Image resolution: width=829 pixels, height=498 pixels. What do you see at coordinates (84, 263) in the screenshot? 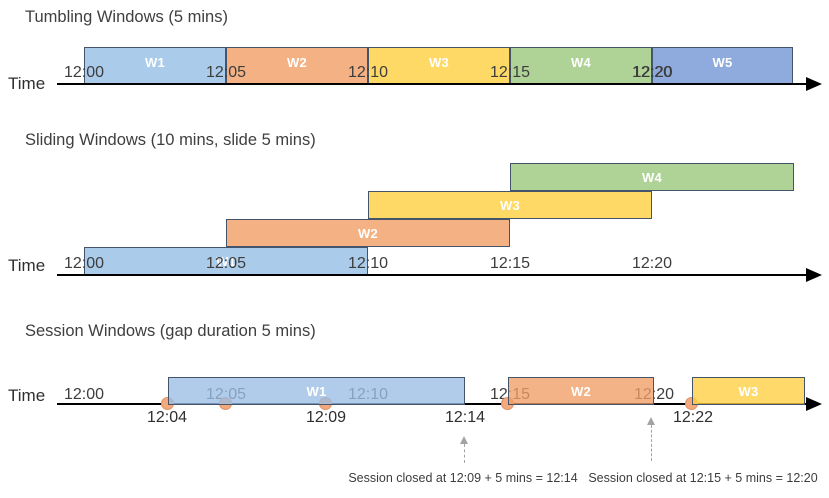
I see `sliding-tick-1200: 12:00` at bounding box center [84, 263].